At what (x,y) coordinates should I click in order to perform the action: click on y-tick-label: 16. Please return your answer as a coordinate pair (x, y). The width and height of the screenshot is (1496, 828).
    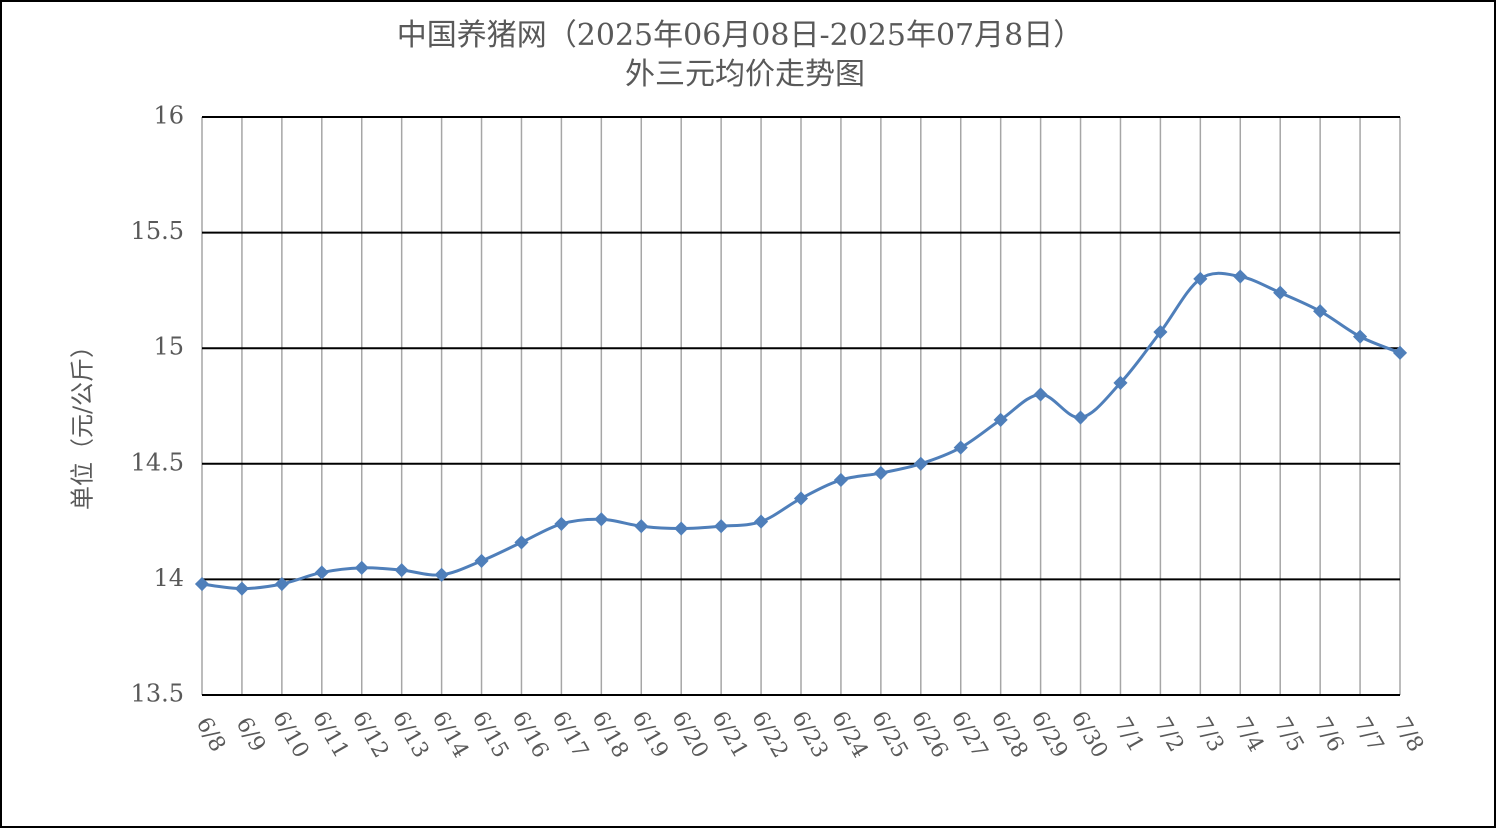
    Looking at the image, I should click on (168, 116).